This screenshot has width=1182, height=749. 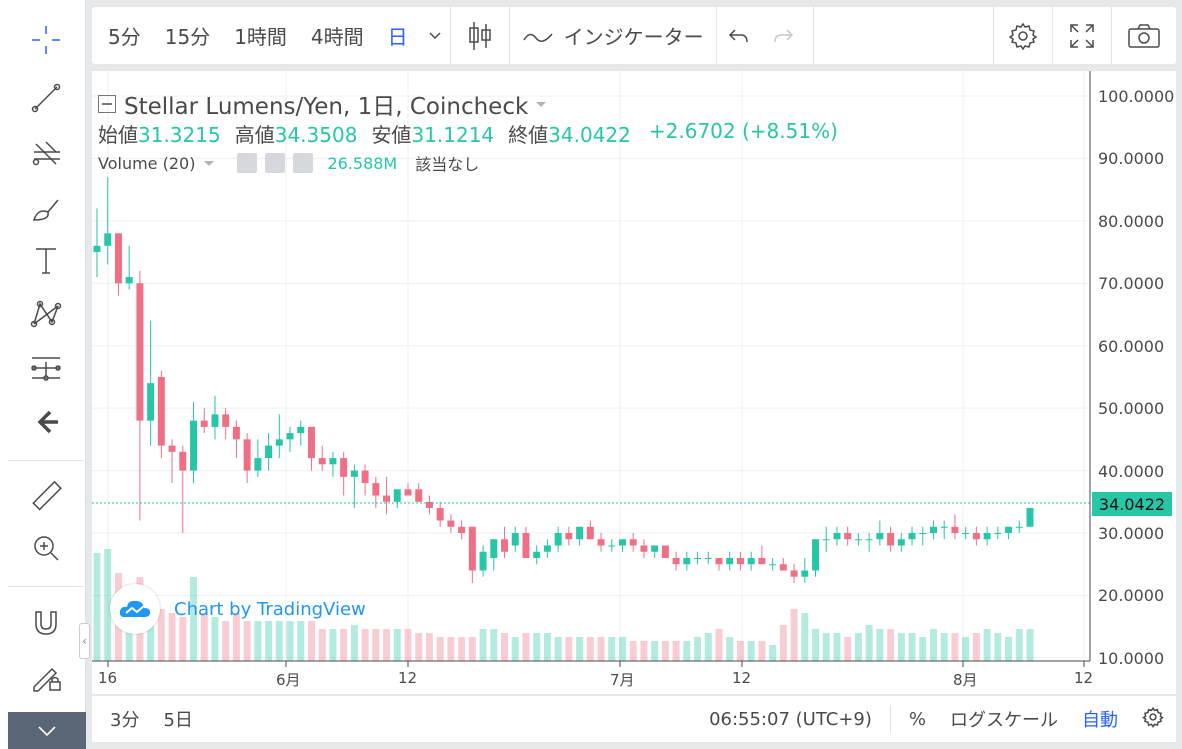 I want to click on interval-4h: 4時間, so click(x=337, y=37).